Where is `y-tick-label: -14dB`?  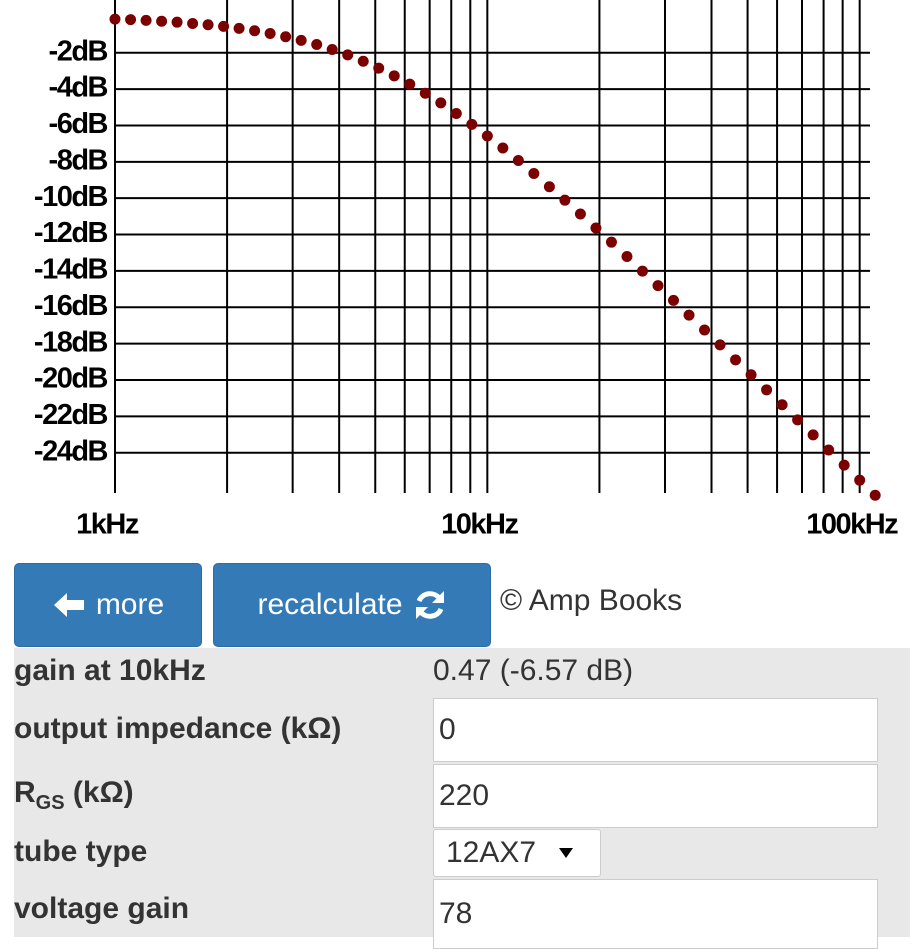
y-tick-label: -14dB is located at coordinates (71, 270).